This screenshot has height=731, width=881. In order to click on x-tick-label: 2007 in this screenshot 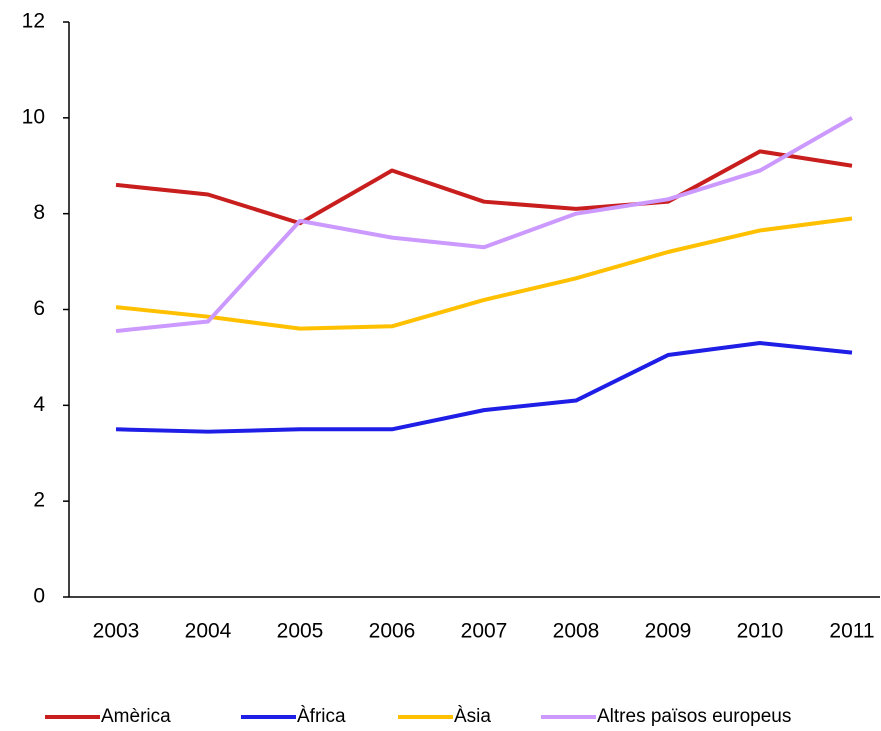, I will do `click(484, 631)`.